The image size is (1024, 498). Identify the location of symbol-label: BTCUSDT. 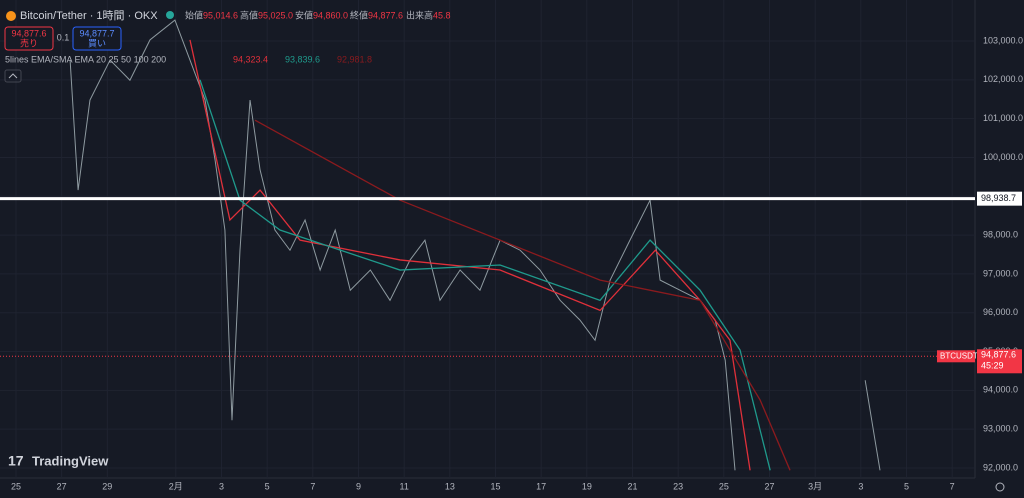
(959, 355).